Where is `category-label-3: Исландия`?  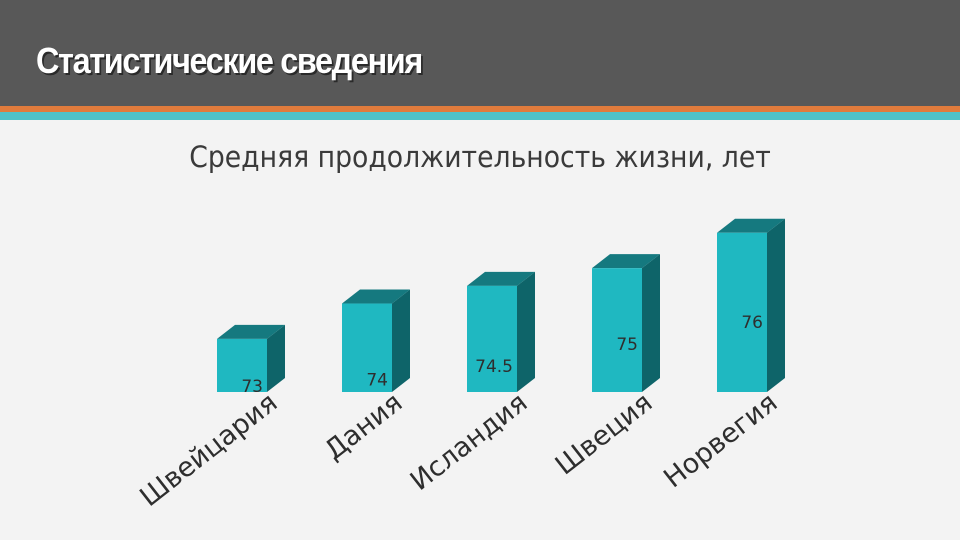 category-label-3: Исландия is located at coordinates (469, 442).